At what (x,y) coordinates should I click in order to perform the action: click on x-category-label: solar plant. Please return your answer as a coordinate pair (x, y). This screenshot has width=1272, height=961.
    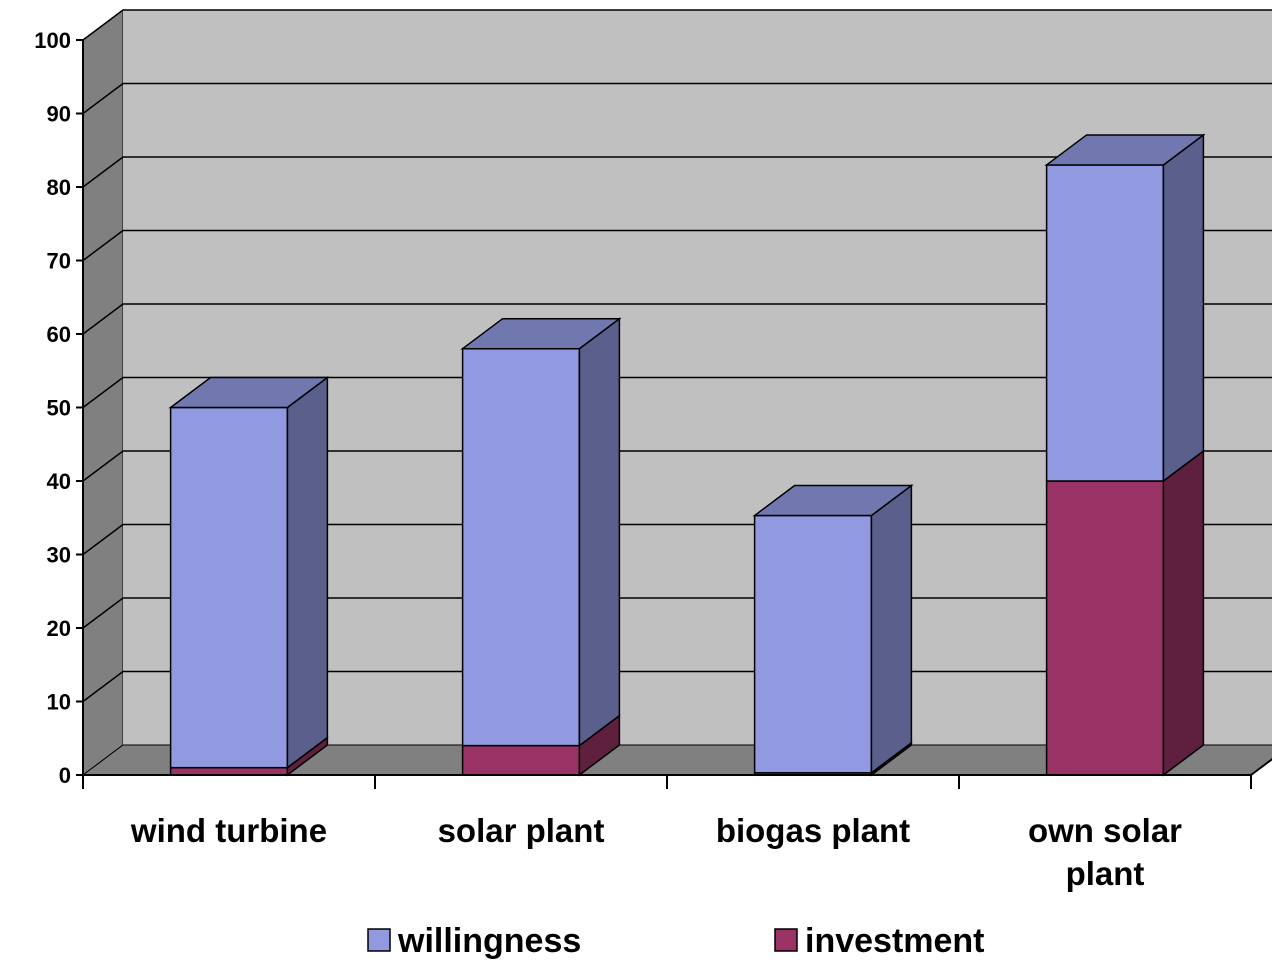
    Looking at the image, I should click on (521, 830).